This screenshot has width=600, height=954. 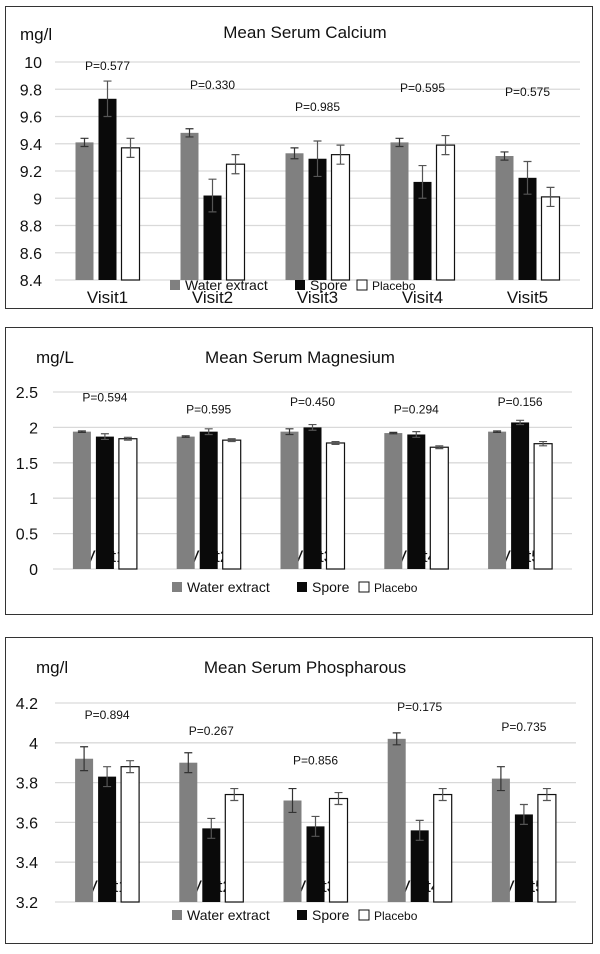 I want to click on magnesium-y-tick-label: 2, so click(x=33, y=428).